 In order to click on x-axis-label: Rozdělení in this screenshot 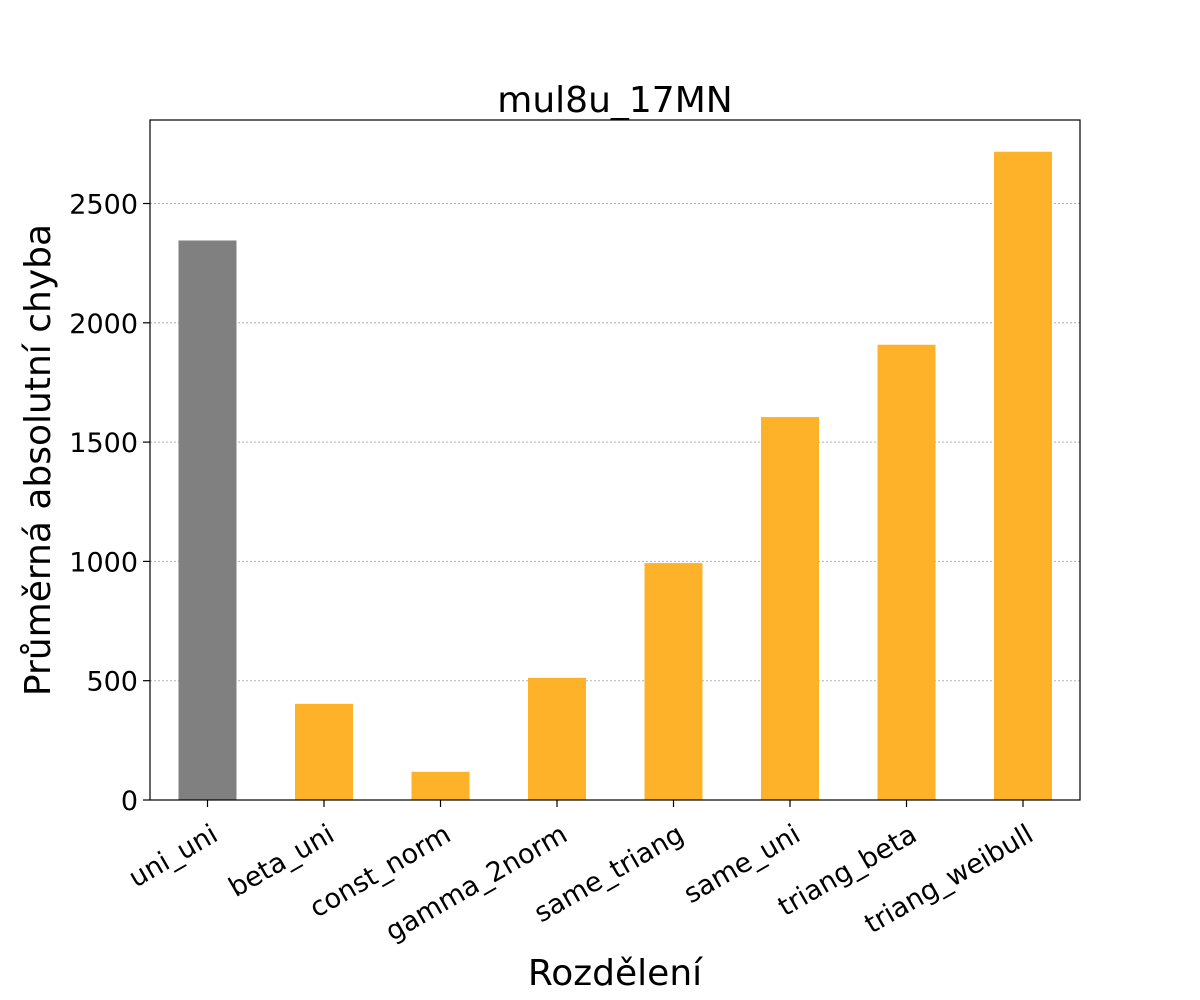, I will do `click(615, 973)`.